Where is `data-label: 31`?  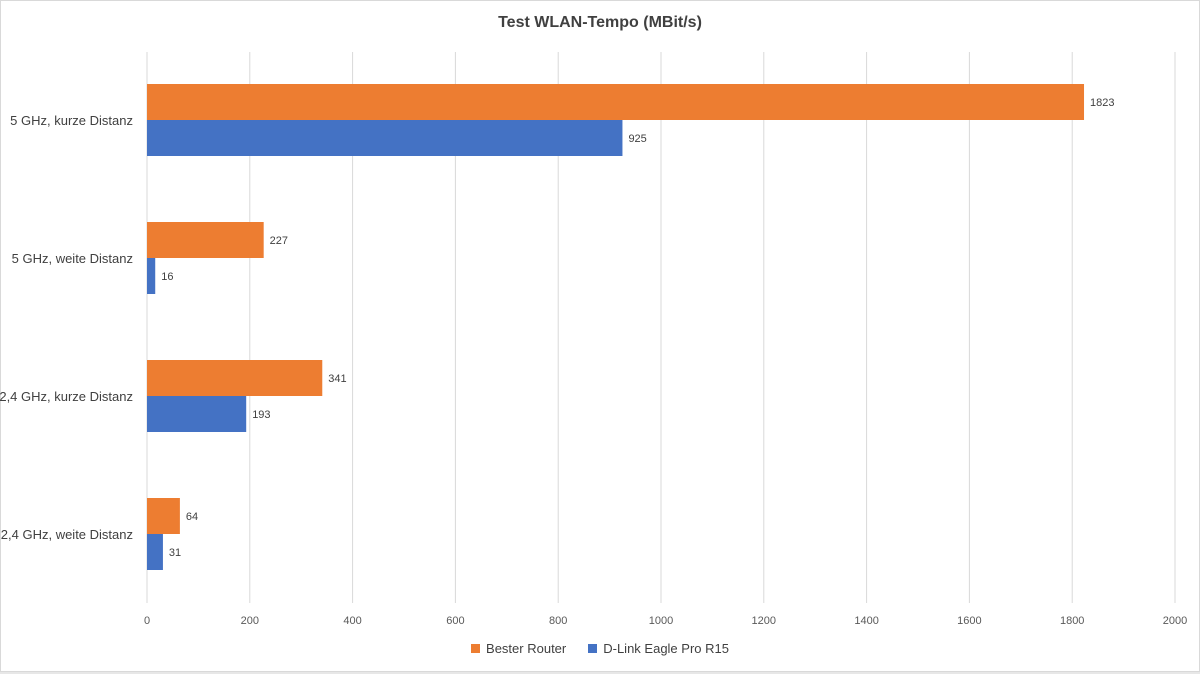 data-label: 31 is located at coordinates (175, 553).